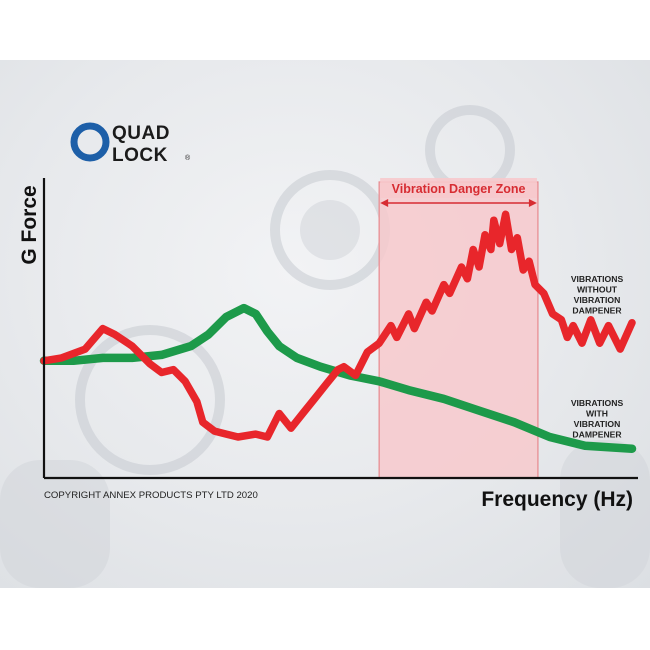  I want to click on ghost-steering-nut, so click(150, 400).